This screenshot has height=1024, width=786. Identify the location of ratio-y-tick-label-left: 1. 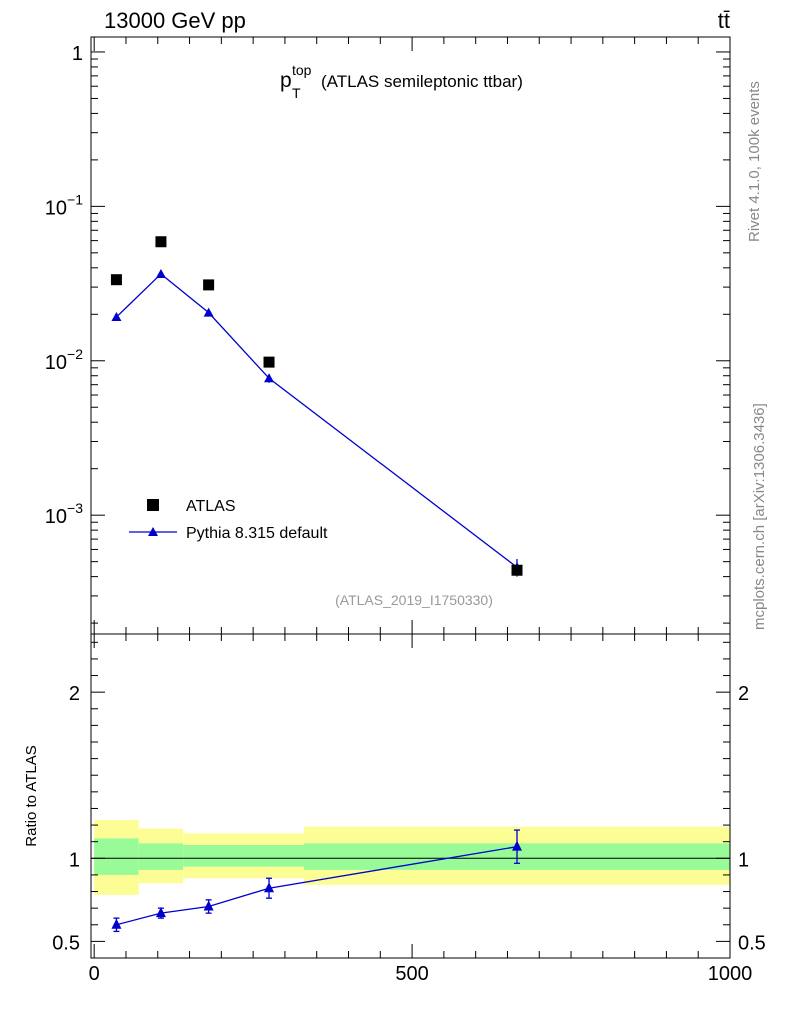
(74, 860).